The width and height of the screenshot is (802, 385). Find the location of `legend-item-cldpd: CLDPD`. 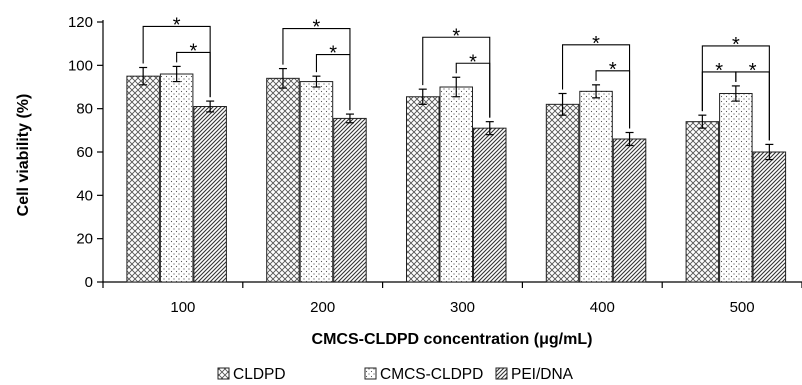

legend-item-cldpd: CLDPD is located at coordinates (251, 374).